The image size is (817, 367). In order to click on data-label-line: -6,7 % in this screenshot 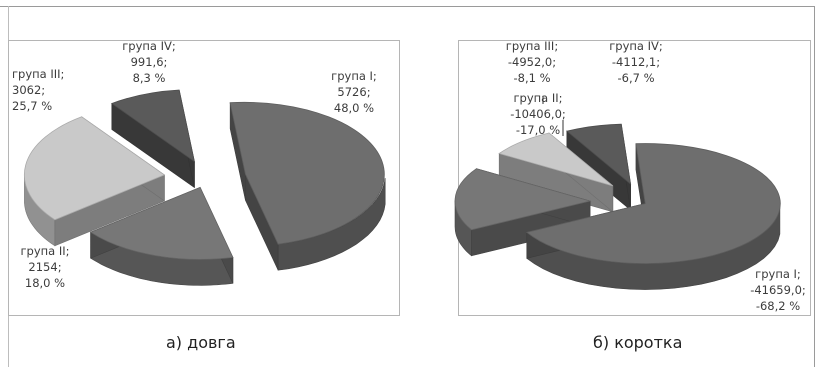, I will do `click(635, 78)`.